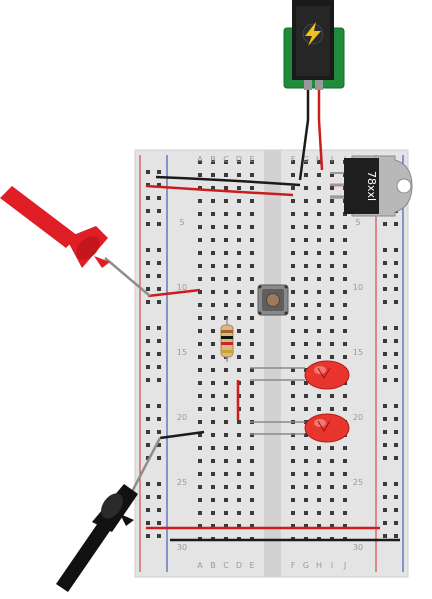 The image size is (432, 599). Describe the element at coordinates (109, 514) in the screenshot. I see `black-probe` at that location.